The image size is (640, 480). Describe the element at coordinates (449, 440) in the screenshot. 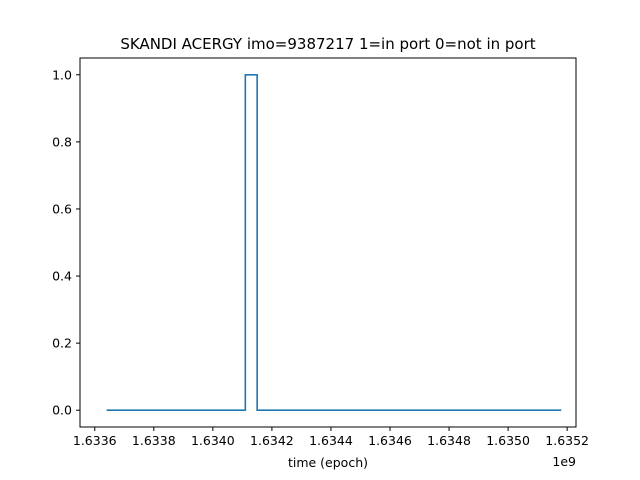

I see `x-tick-label: 1.6348` at that location.